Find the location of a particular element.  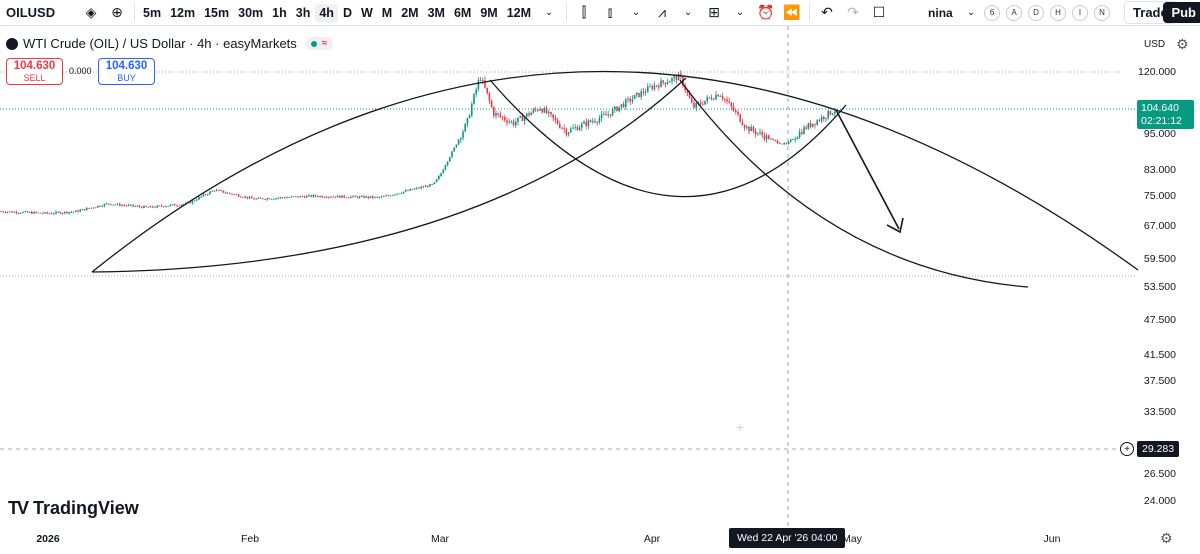

indicators-dropdown-chevron-icon: ⌄ is located at coordinates (688, 12).